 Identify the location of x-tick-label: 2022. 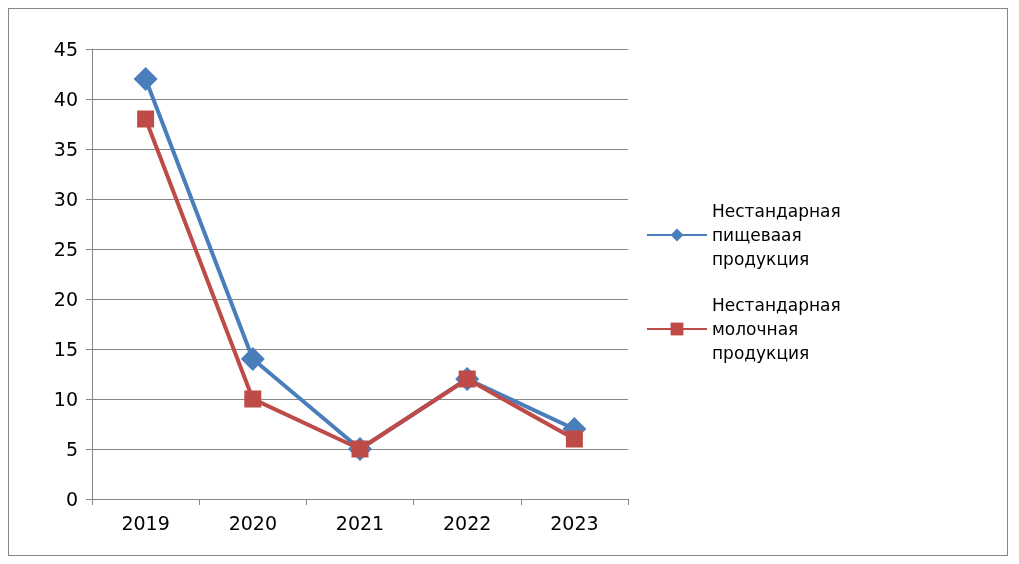
(467, 522).